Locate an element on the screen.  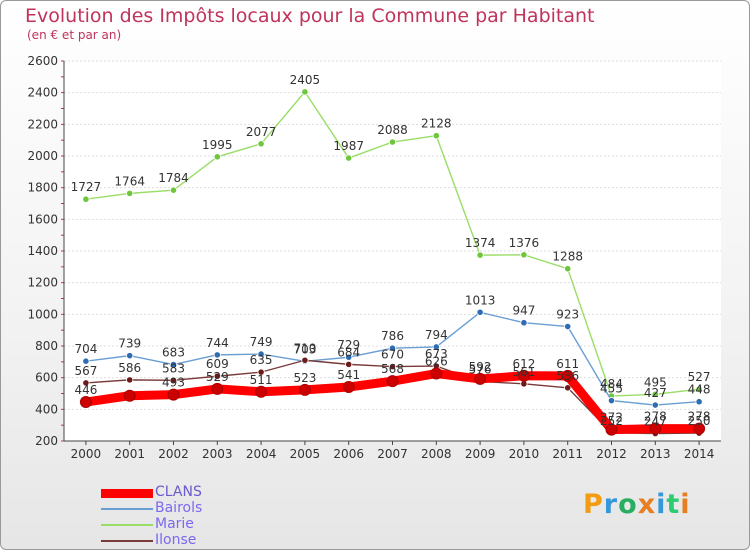
data-label-clans: 272 is located at coordinates (611, 418).